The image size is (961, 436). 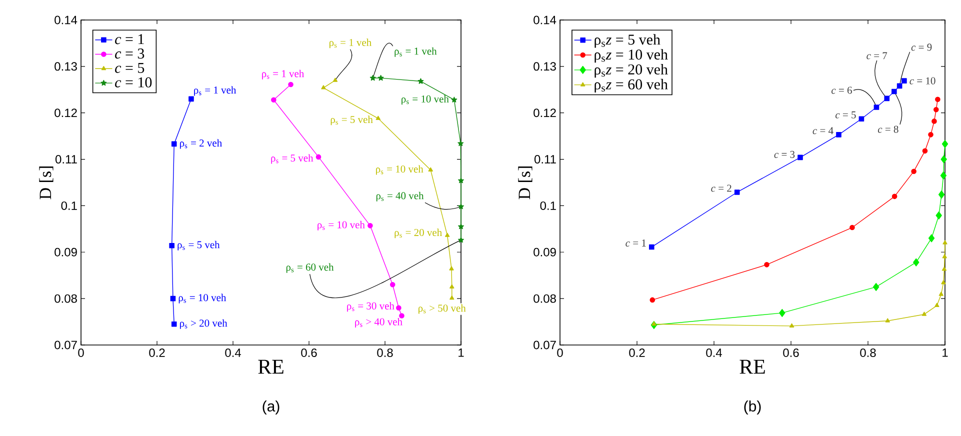 What do you see at coordinates (370, 307) in the screenshot?
I see `annotation: ρ$_{s}$ = 30 veh` at bounding box center [370, 307].